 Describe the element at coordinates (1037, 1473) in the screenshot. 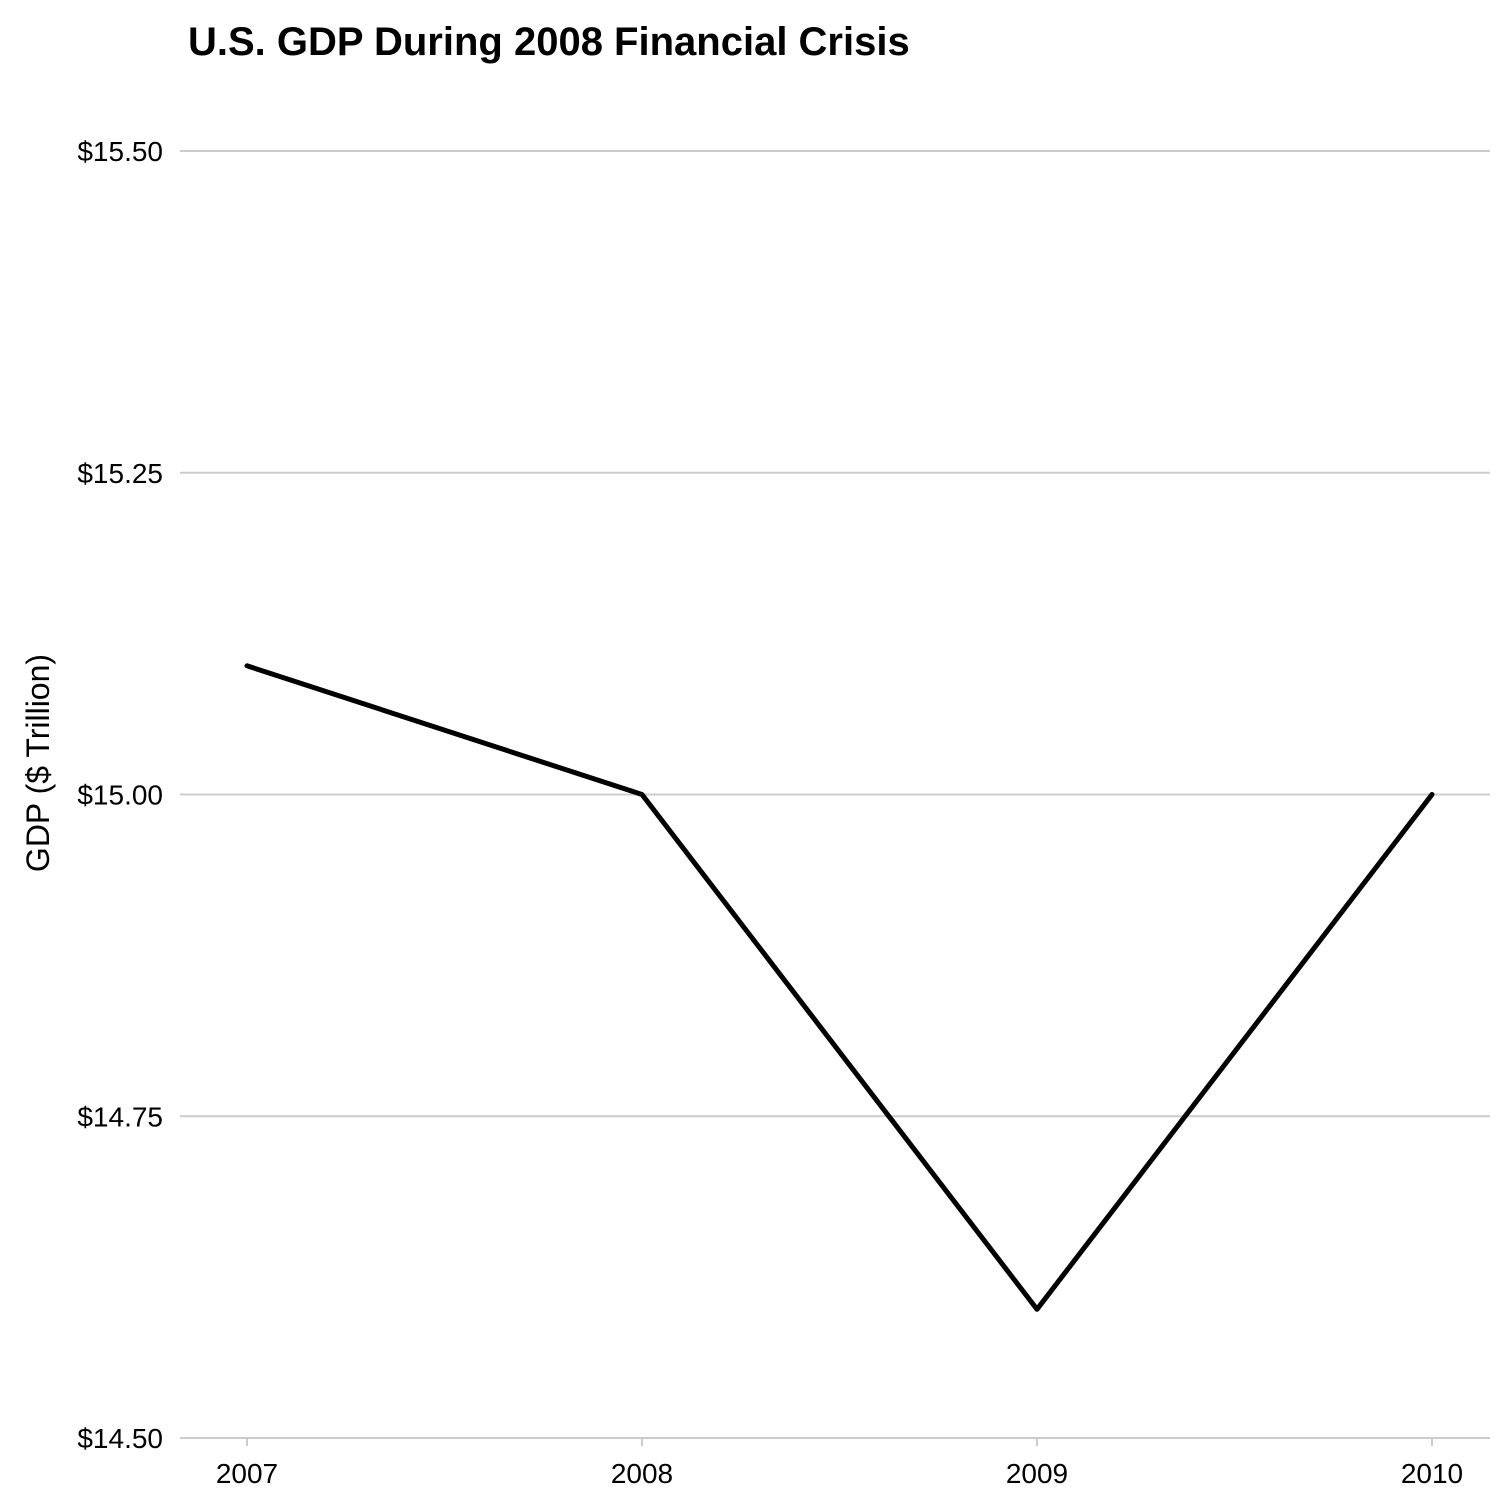

I see `x-tick-label: 2009` at that location.